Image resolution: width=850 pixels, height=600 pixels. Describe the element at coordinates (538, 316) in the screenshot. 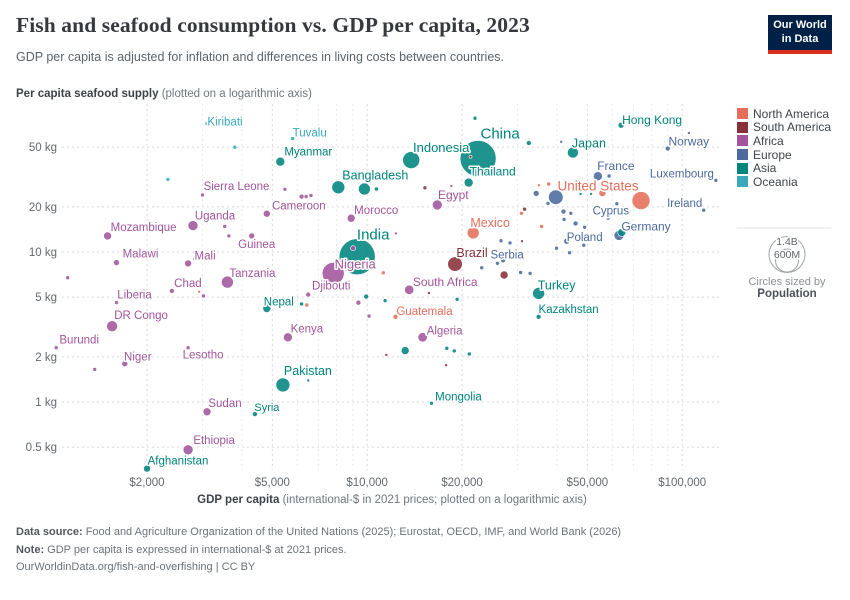

I see `data-point-kazakhstan` at that location.